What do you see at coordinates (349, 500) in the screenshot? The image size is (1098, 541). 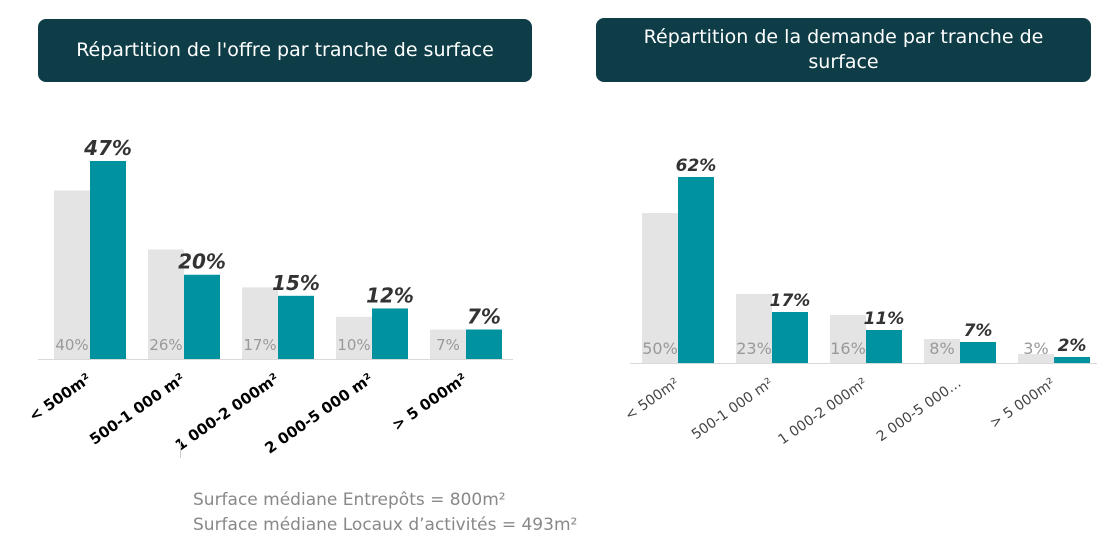 I see `median-warehouse-note: Surface médiane Entrepôts = 800m²` at bounding box center [349, 500].